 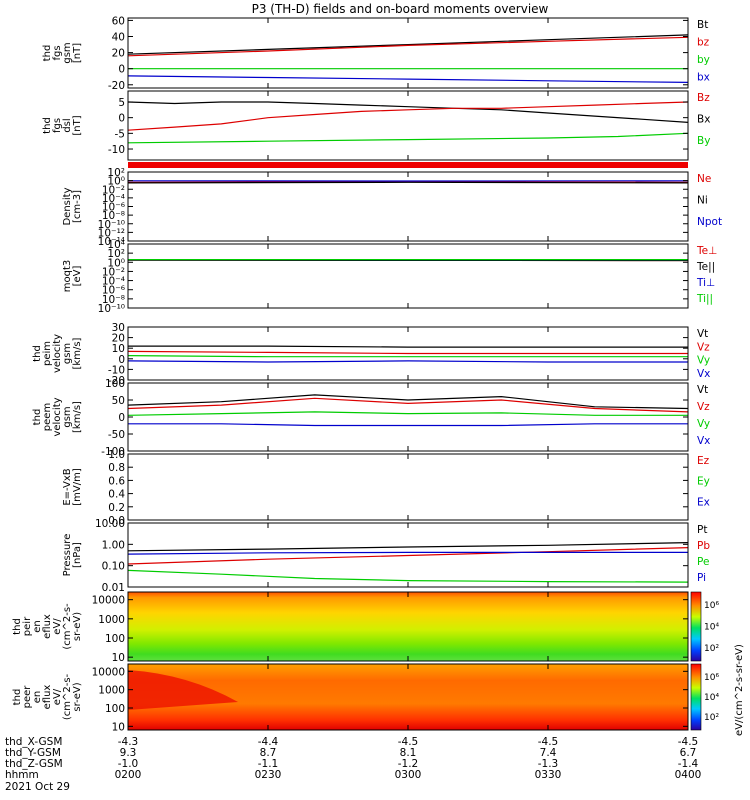 I want to click on y-tick-label: 0.4, so click(x=116, y=495).